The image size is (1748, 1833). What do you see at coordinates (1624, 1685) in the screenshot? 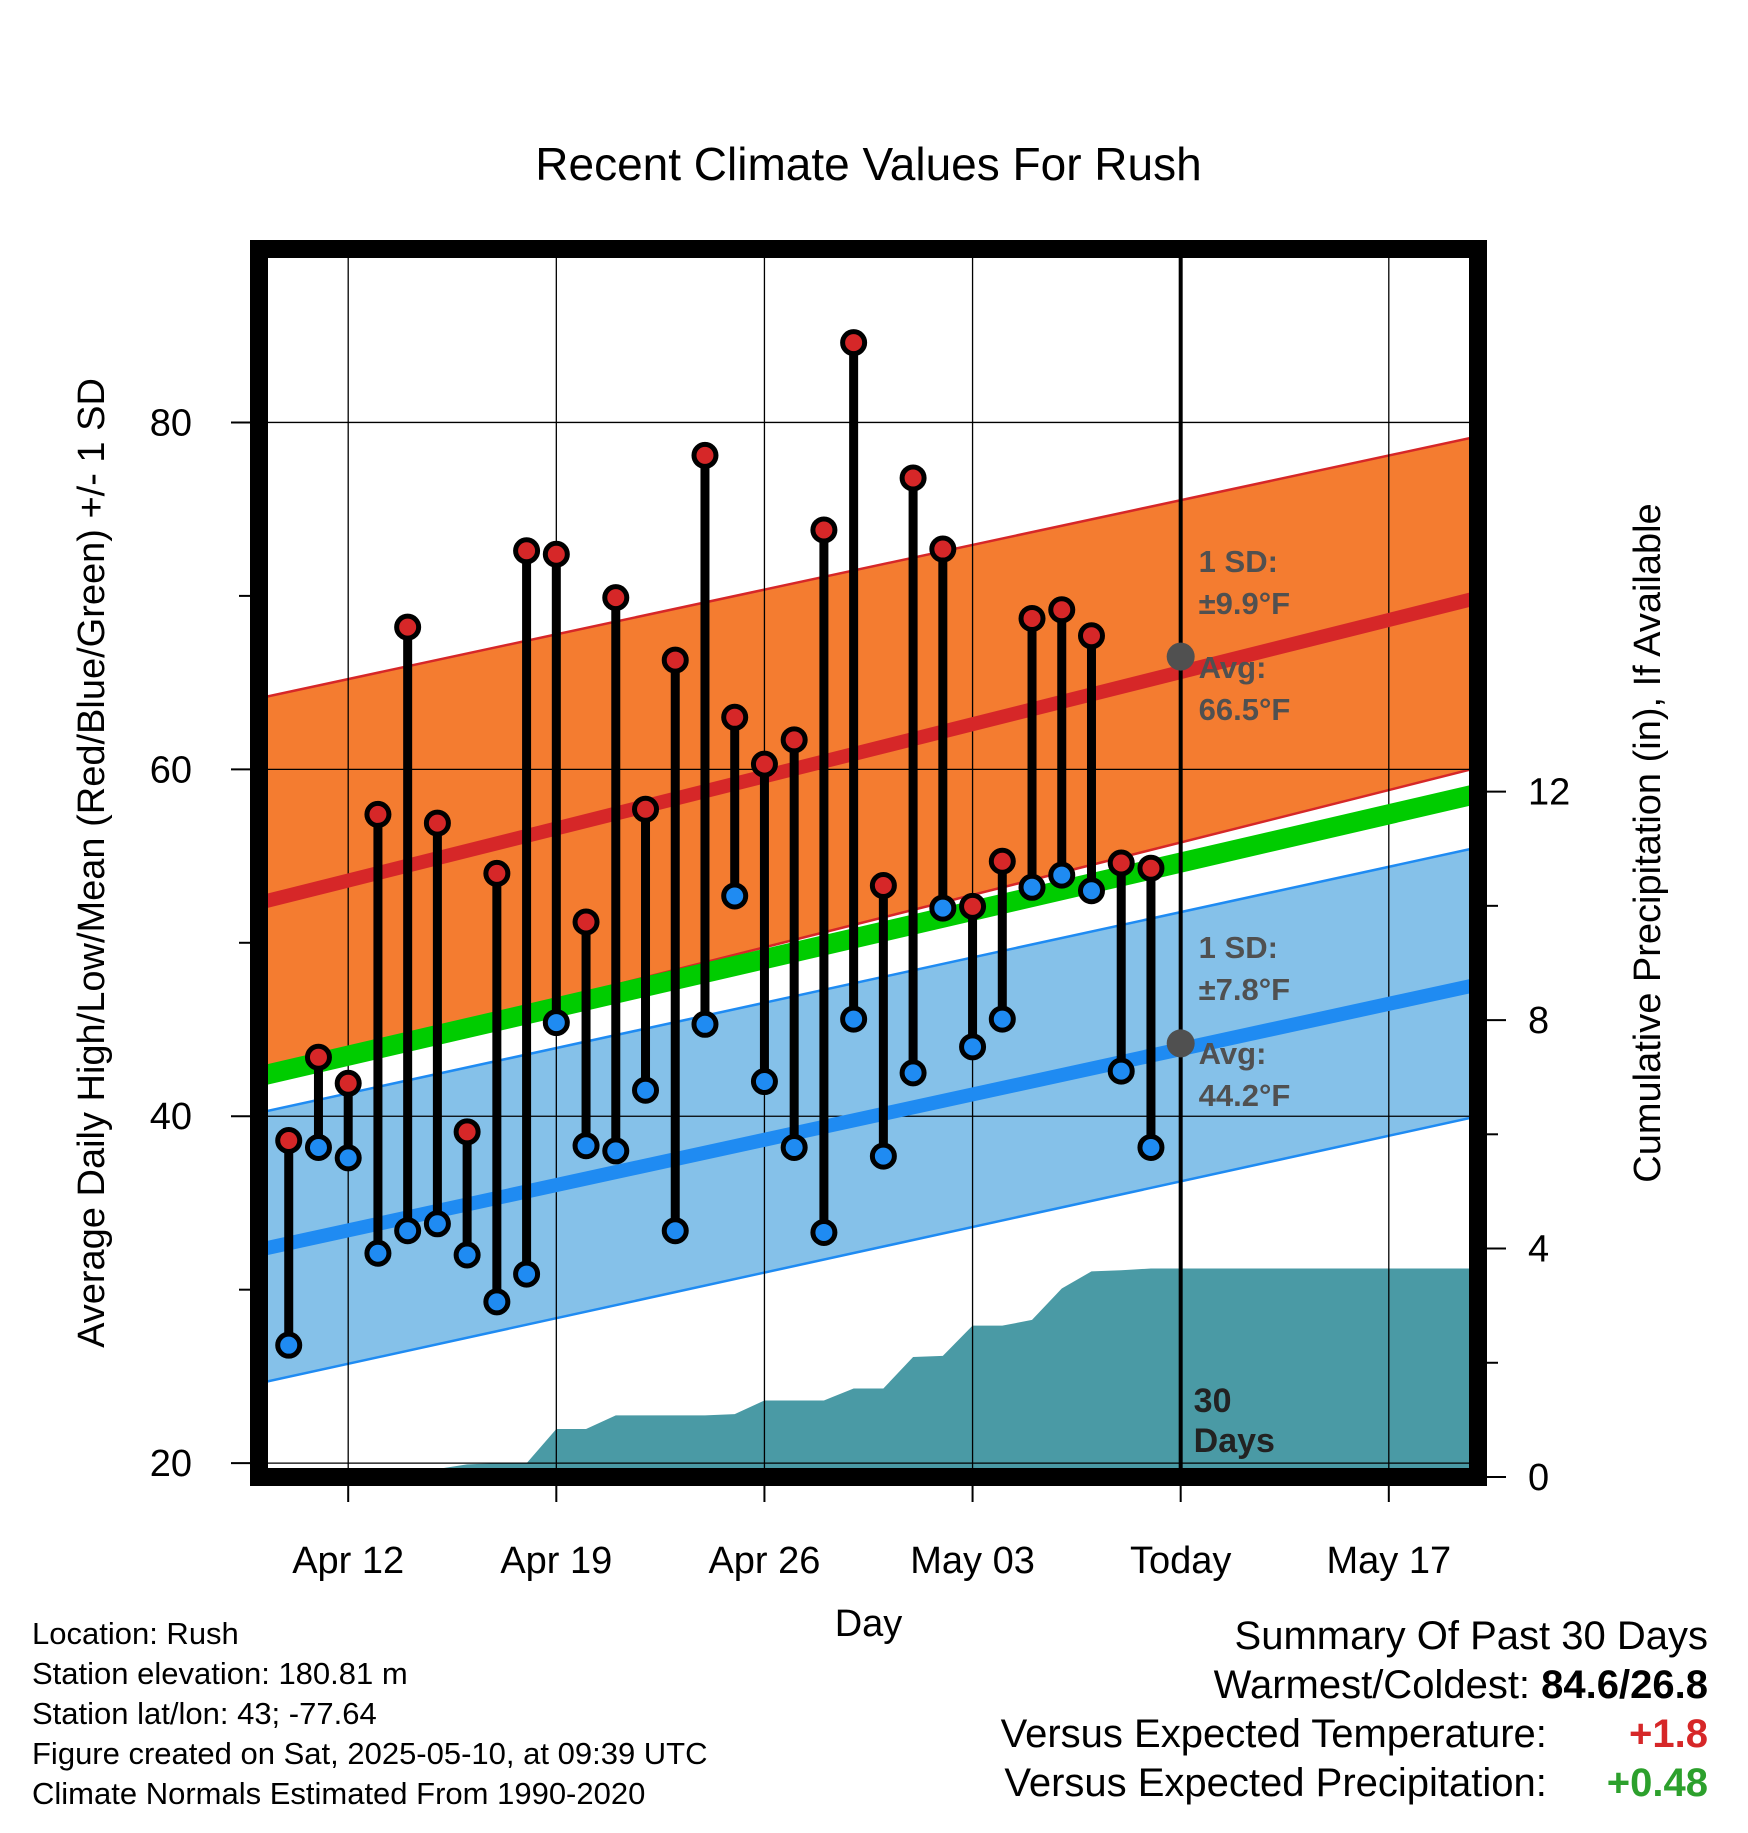
I see `warm-cold-value: 84.6/26.8` at bounding box center [1624, 1685].